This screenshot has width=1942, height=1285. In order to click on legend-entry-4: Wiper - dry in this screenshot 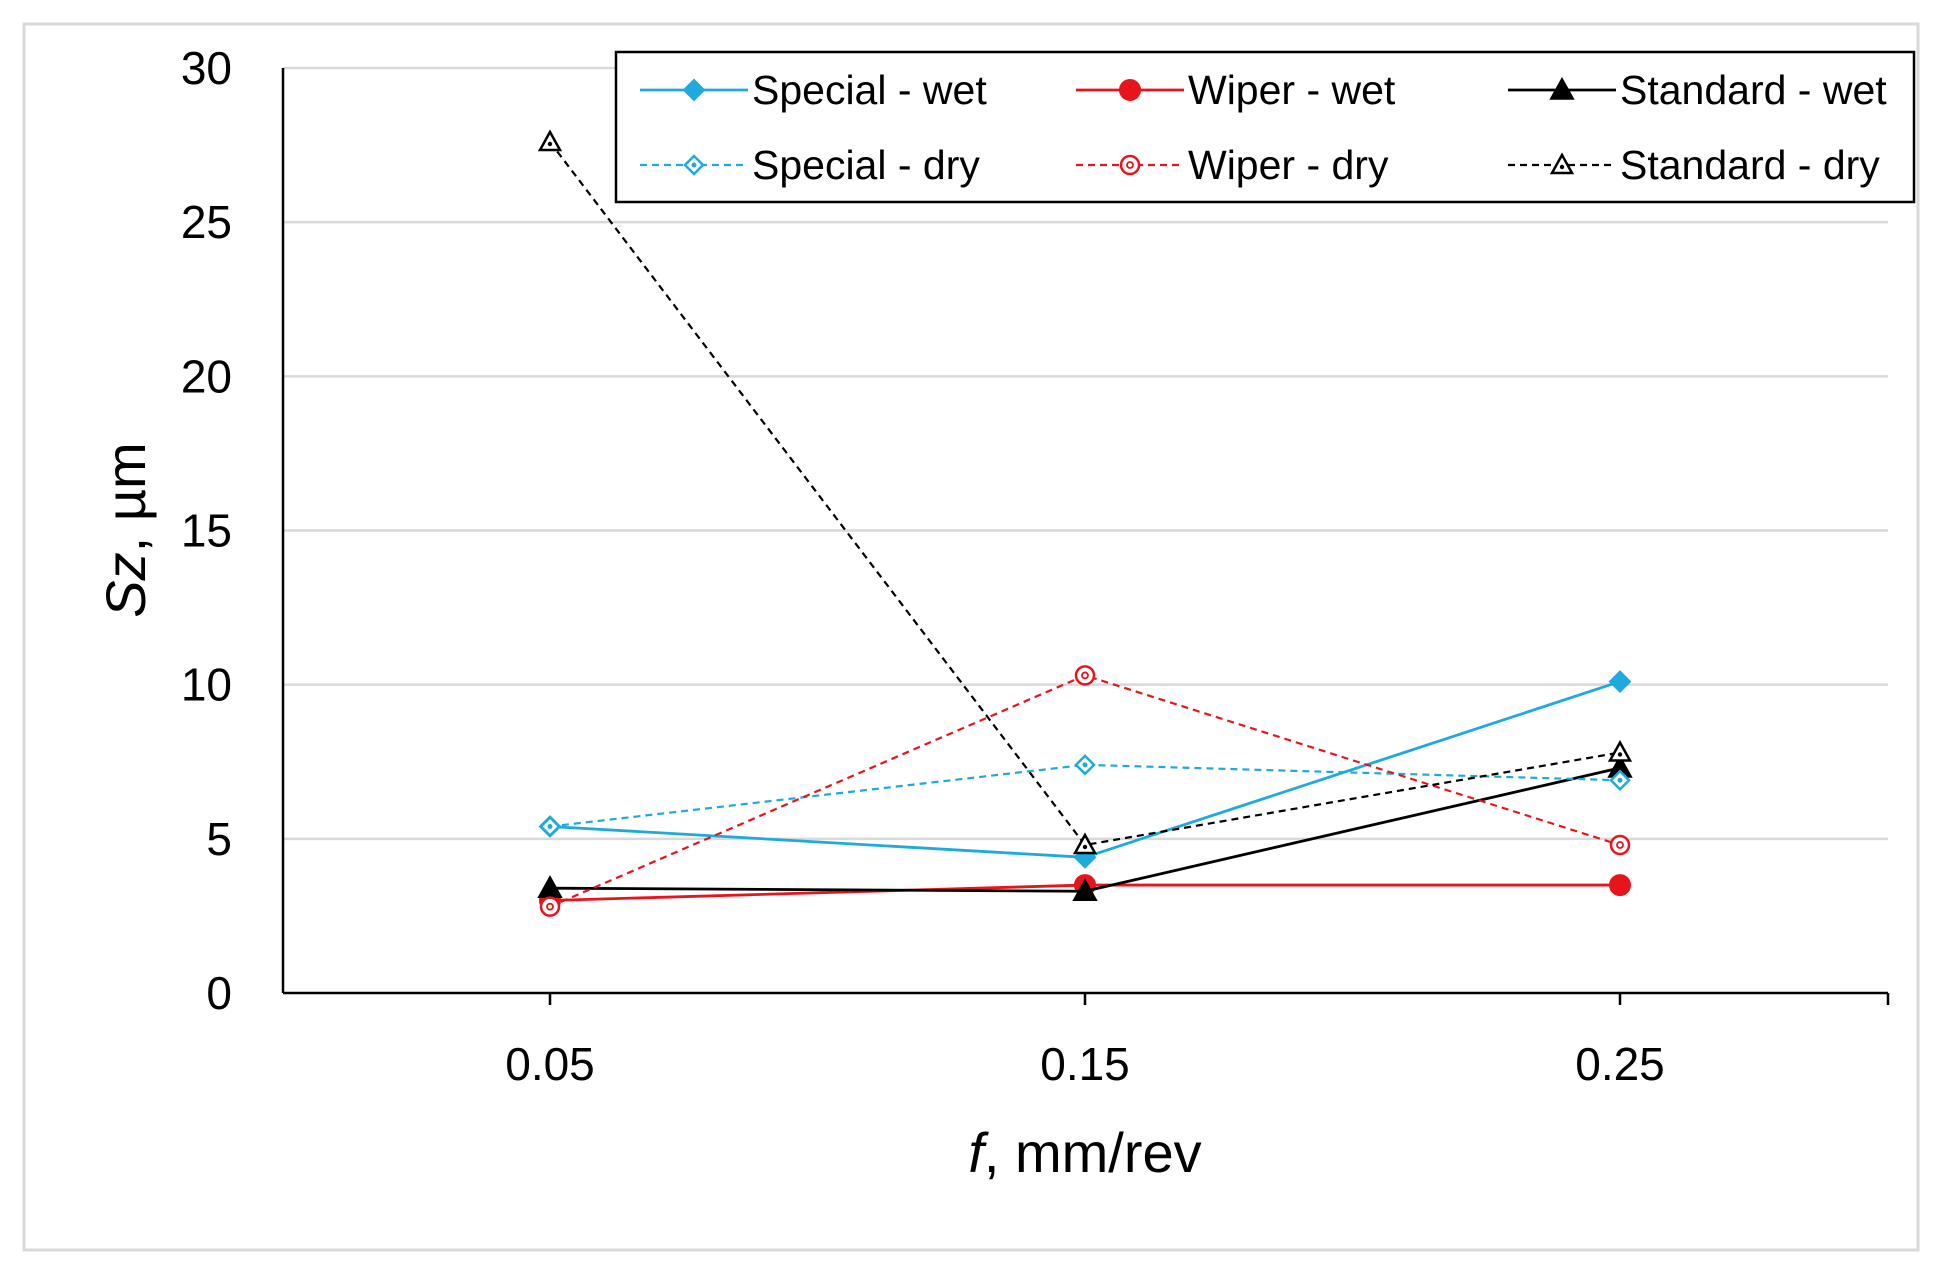, I will do `click(1232, 165)`.